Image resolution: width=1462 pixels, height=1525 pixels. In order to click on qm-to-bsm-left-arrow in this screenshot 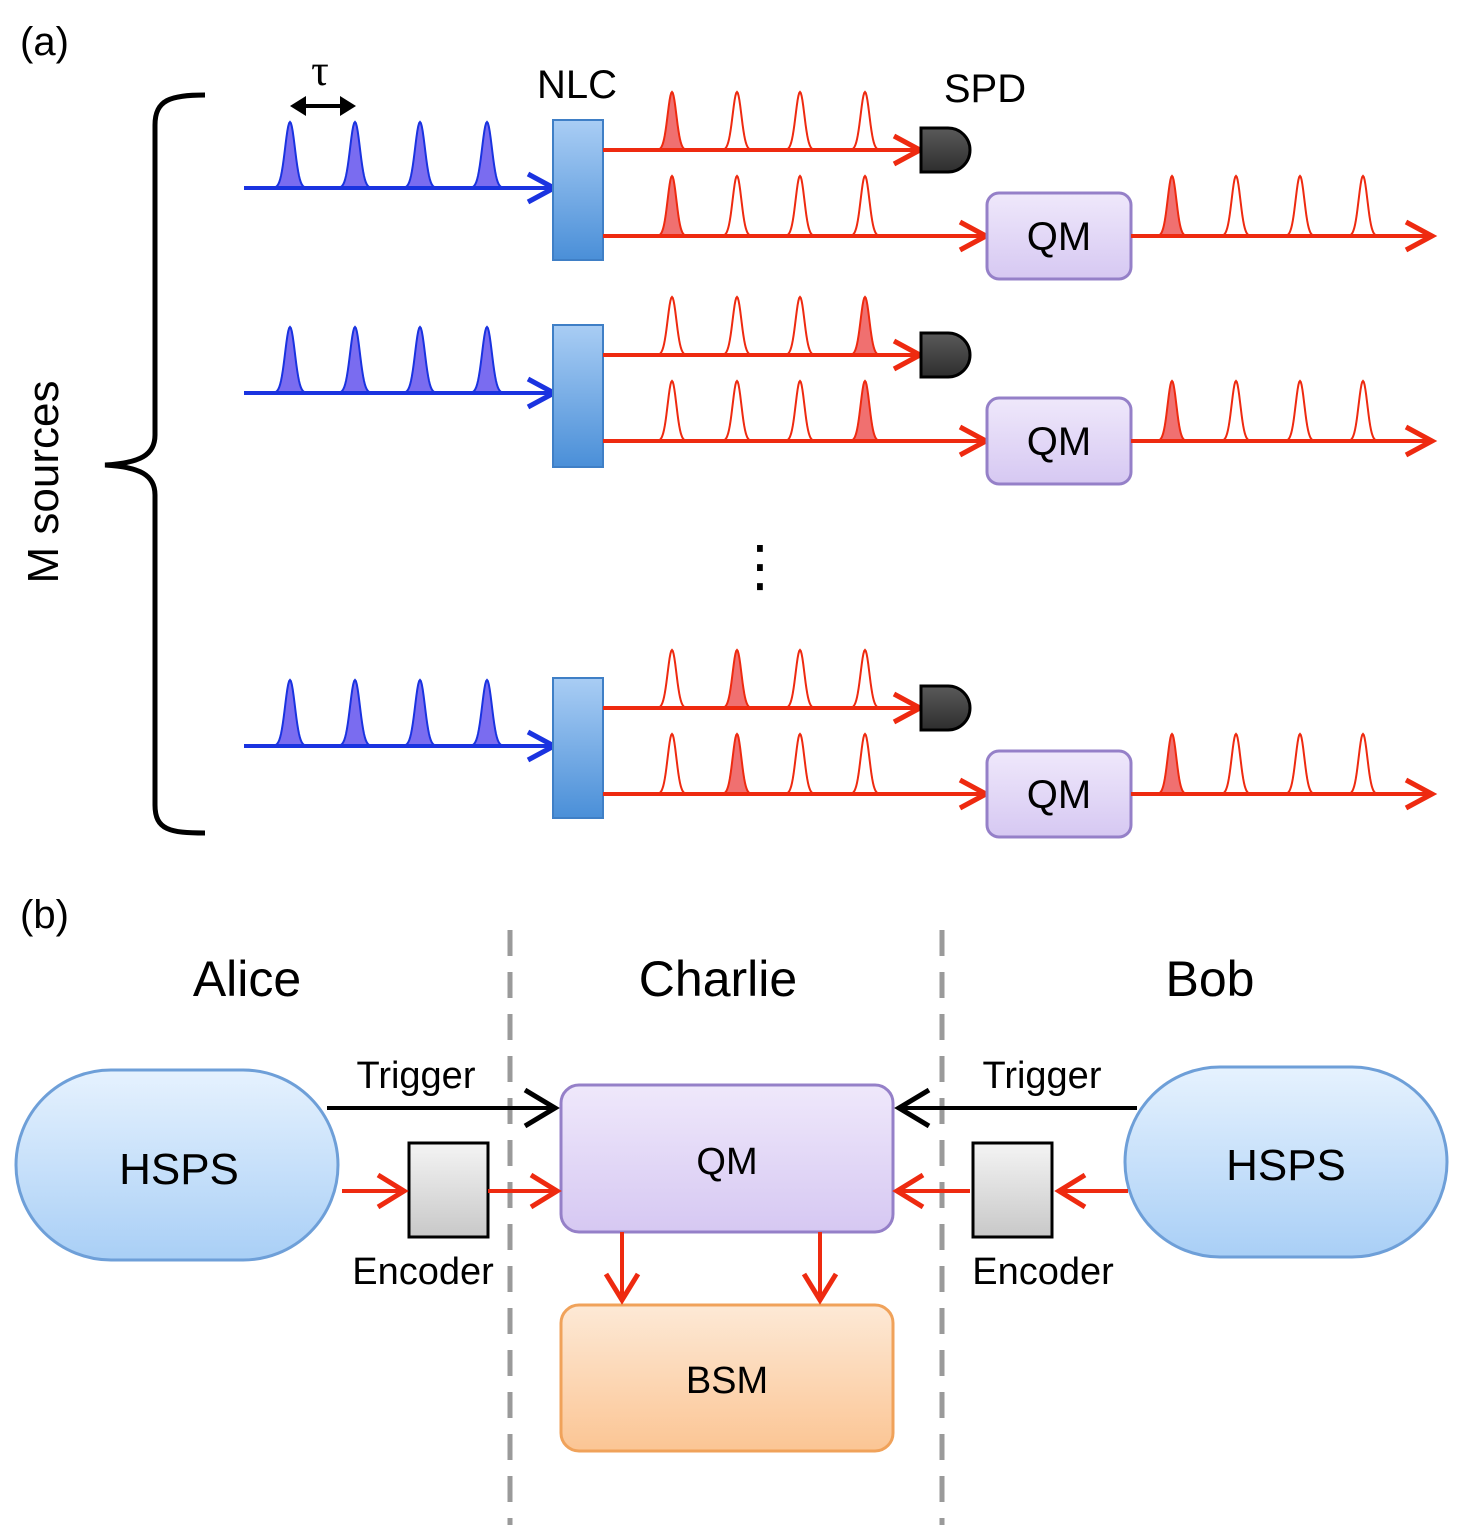, I will do `click(622, 1268)`.